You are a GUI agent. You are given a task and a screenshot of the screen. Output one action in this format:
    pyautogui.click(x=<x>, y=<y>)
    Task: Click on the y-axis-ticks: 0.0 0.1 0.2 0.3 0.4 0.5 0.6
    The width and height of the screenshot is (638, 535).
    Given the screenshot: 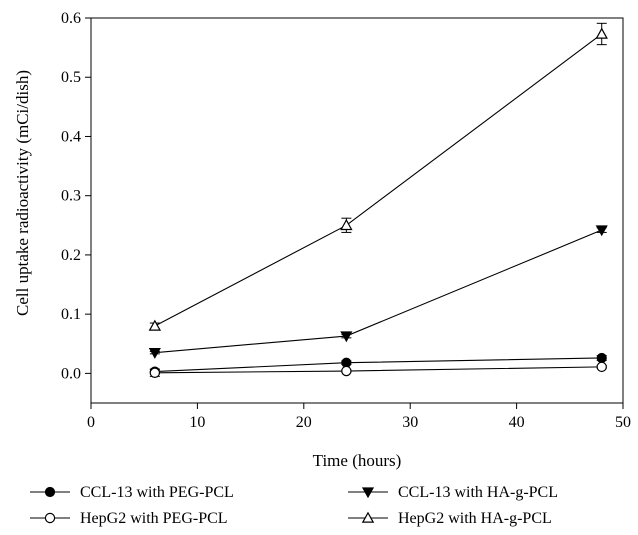 What is the action you would take?
    pyautogui.click(x=76, y=196)
    